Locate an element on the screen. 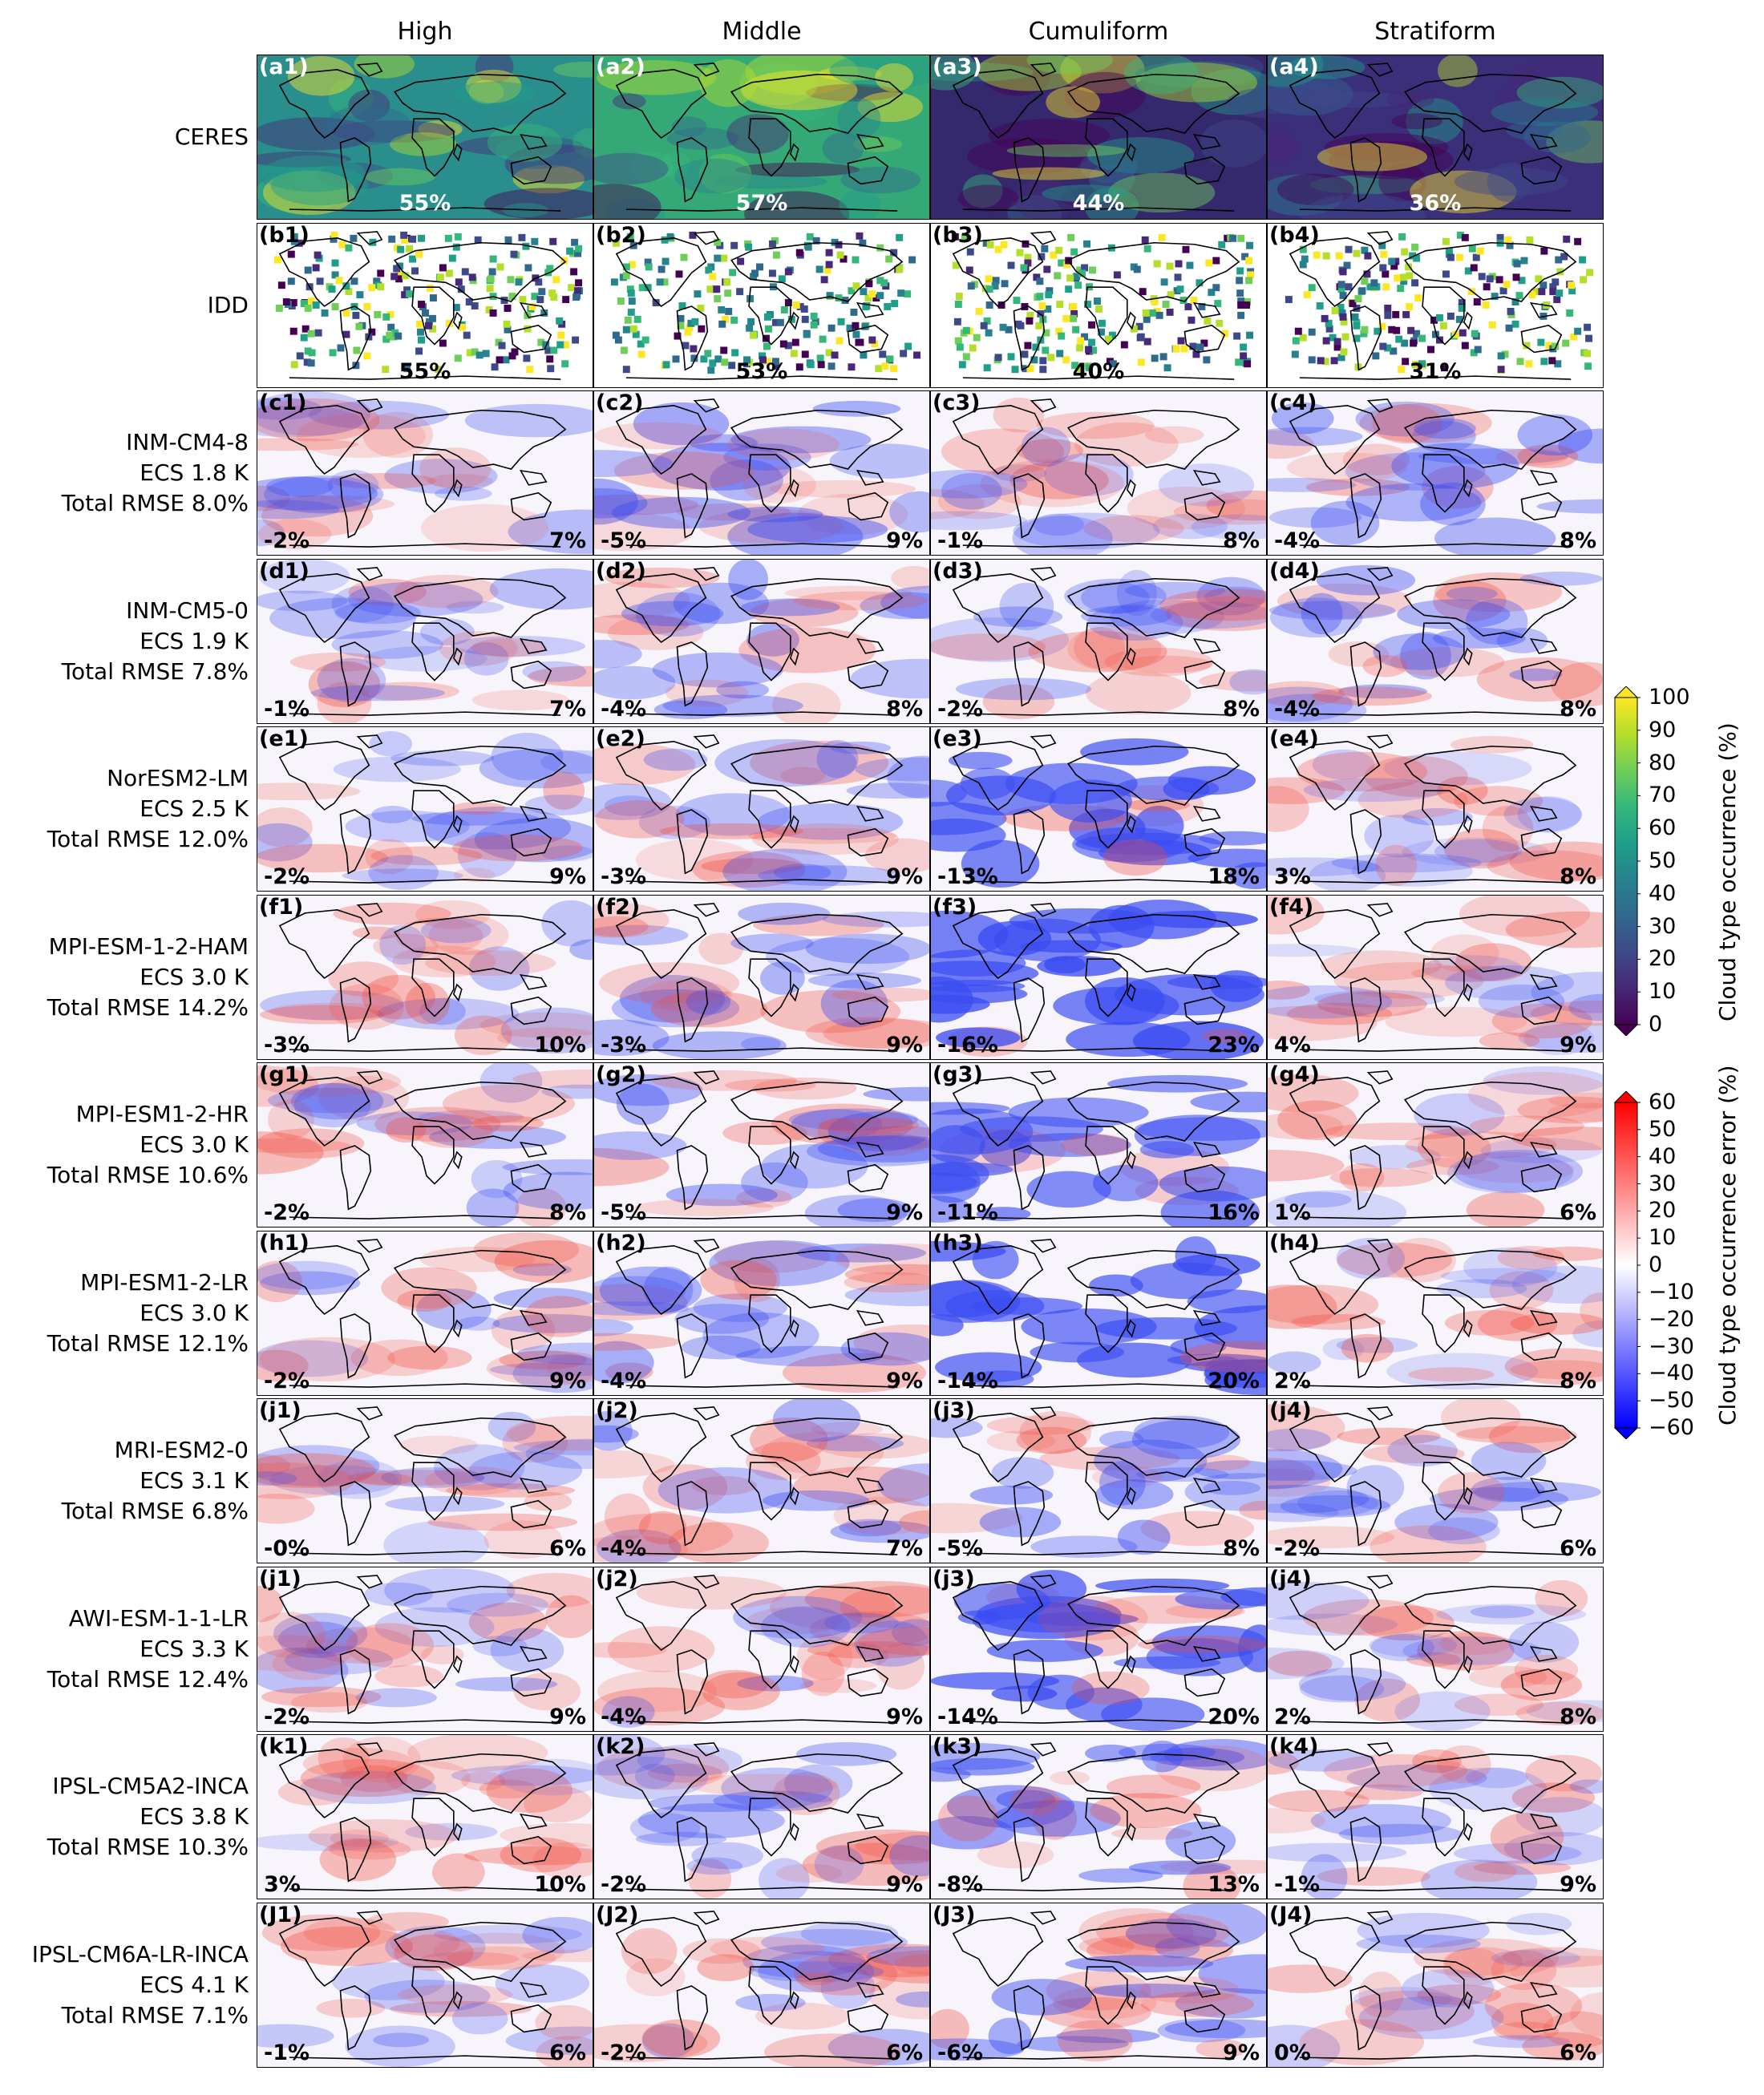 This screenshot has width=1764, height=2095. row-label-line: Total RMSE 10.3% is located at coordinates (148, 1847).